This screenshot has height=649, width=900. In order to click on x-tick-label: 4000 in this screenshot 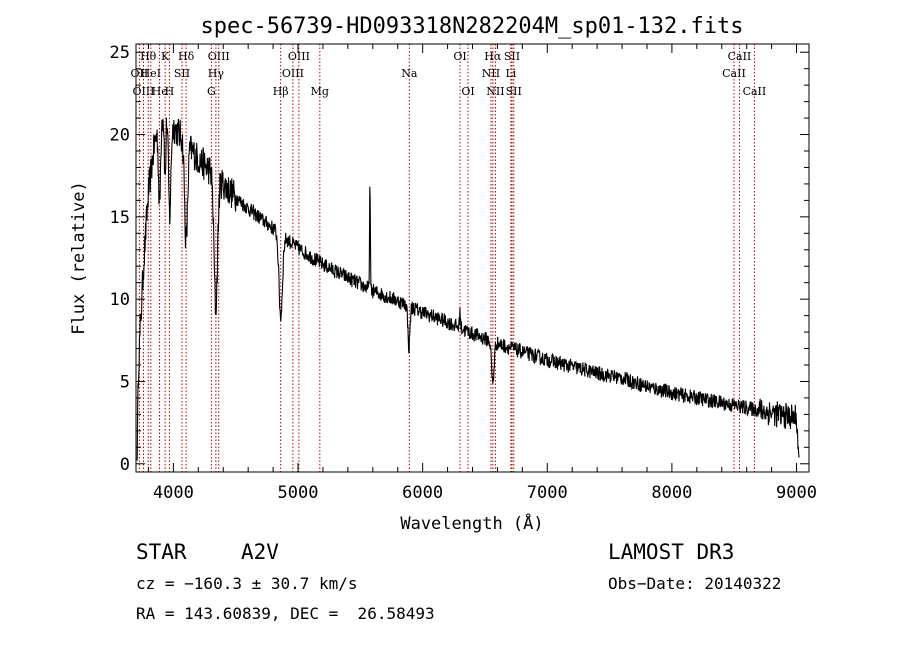, I will do `click(173, 493)`.